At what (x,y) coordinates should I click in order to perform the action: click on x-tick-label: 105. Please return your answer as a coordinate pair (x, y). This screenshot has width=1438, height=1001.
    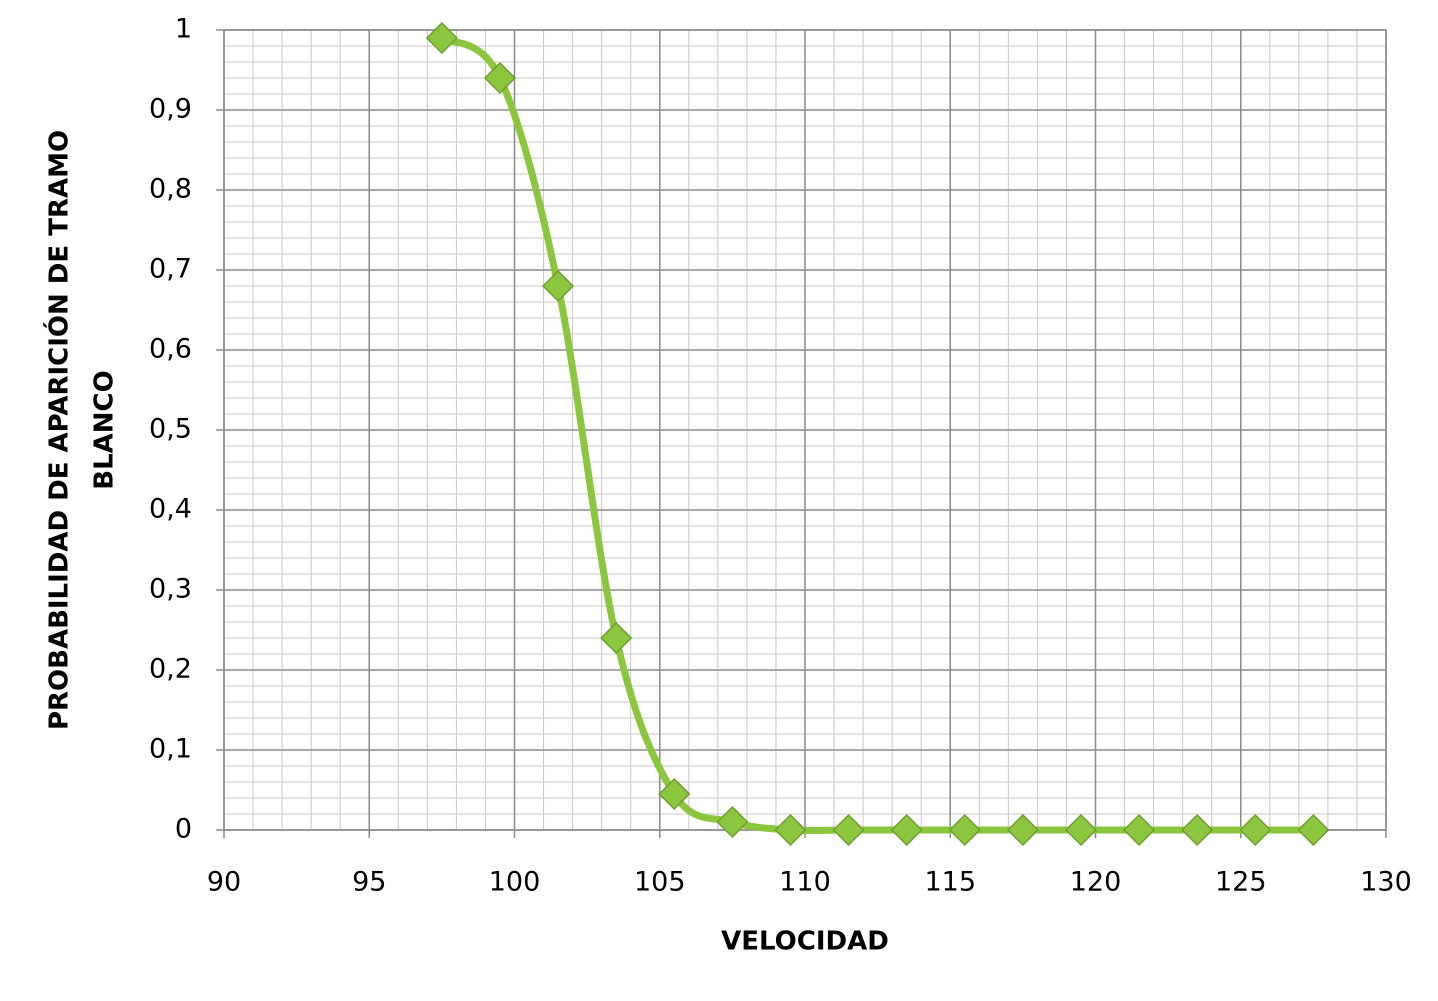
    Looking at the image, I should click on (660, 882).